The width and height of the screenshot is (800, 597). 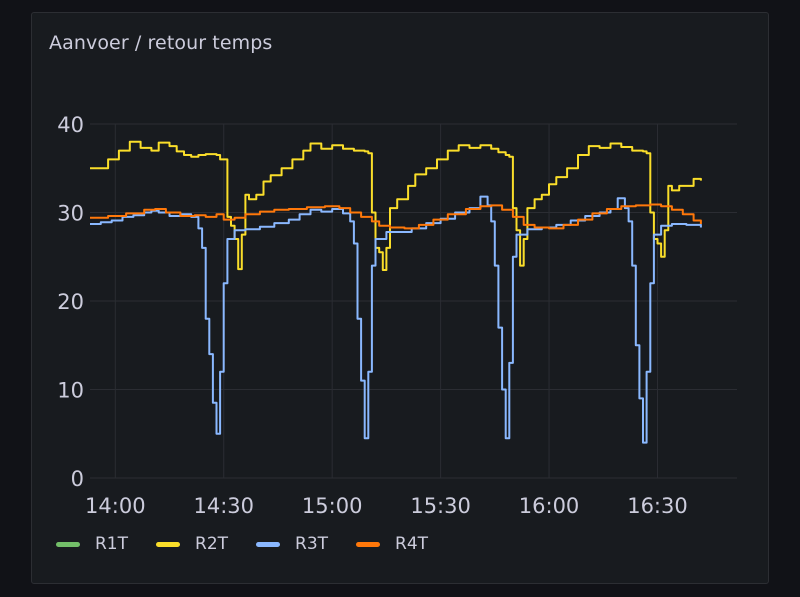 I want to click on y-tick-label: 40, so click(x=70, y=125).